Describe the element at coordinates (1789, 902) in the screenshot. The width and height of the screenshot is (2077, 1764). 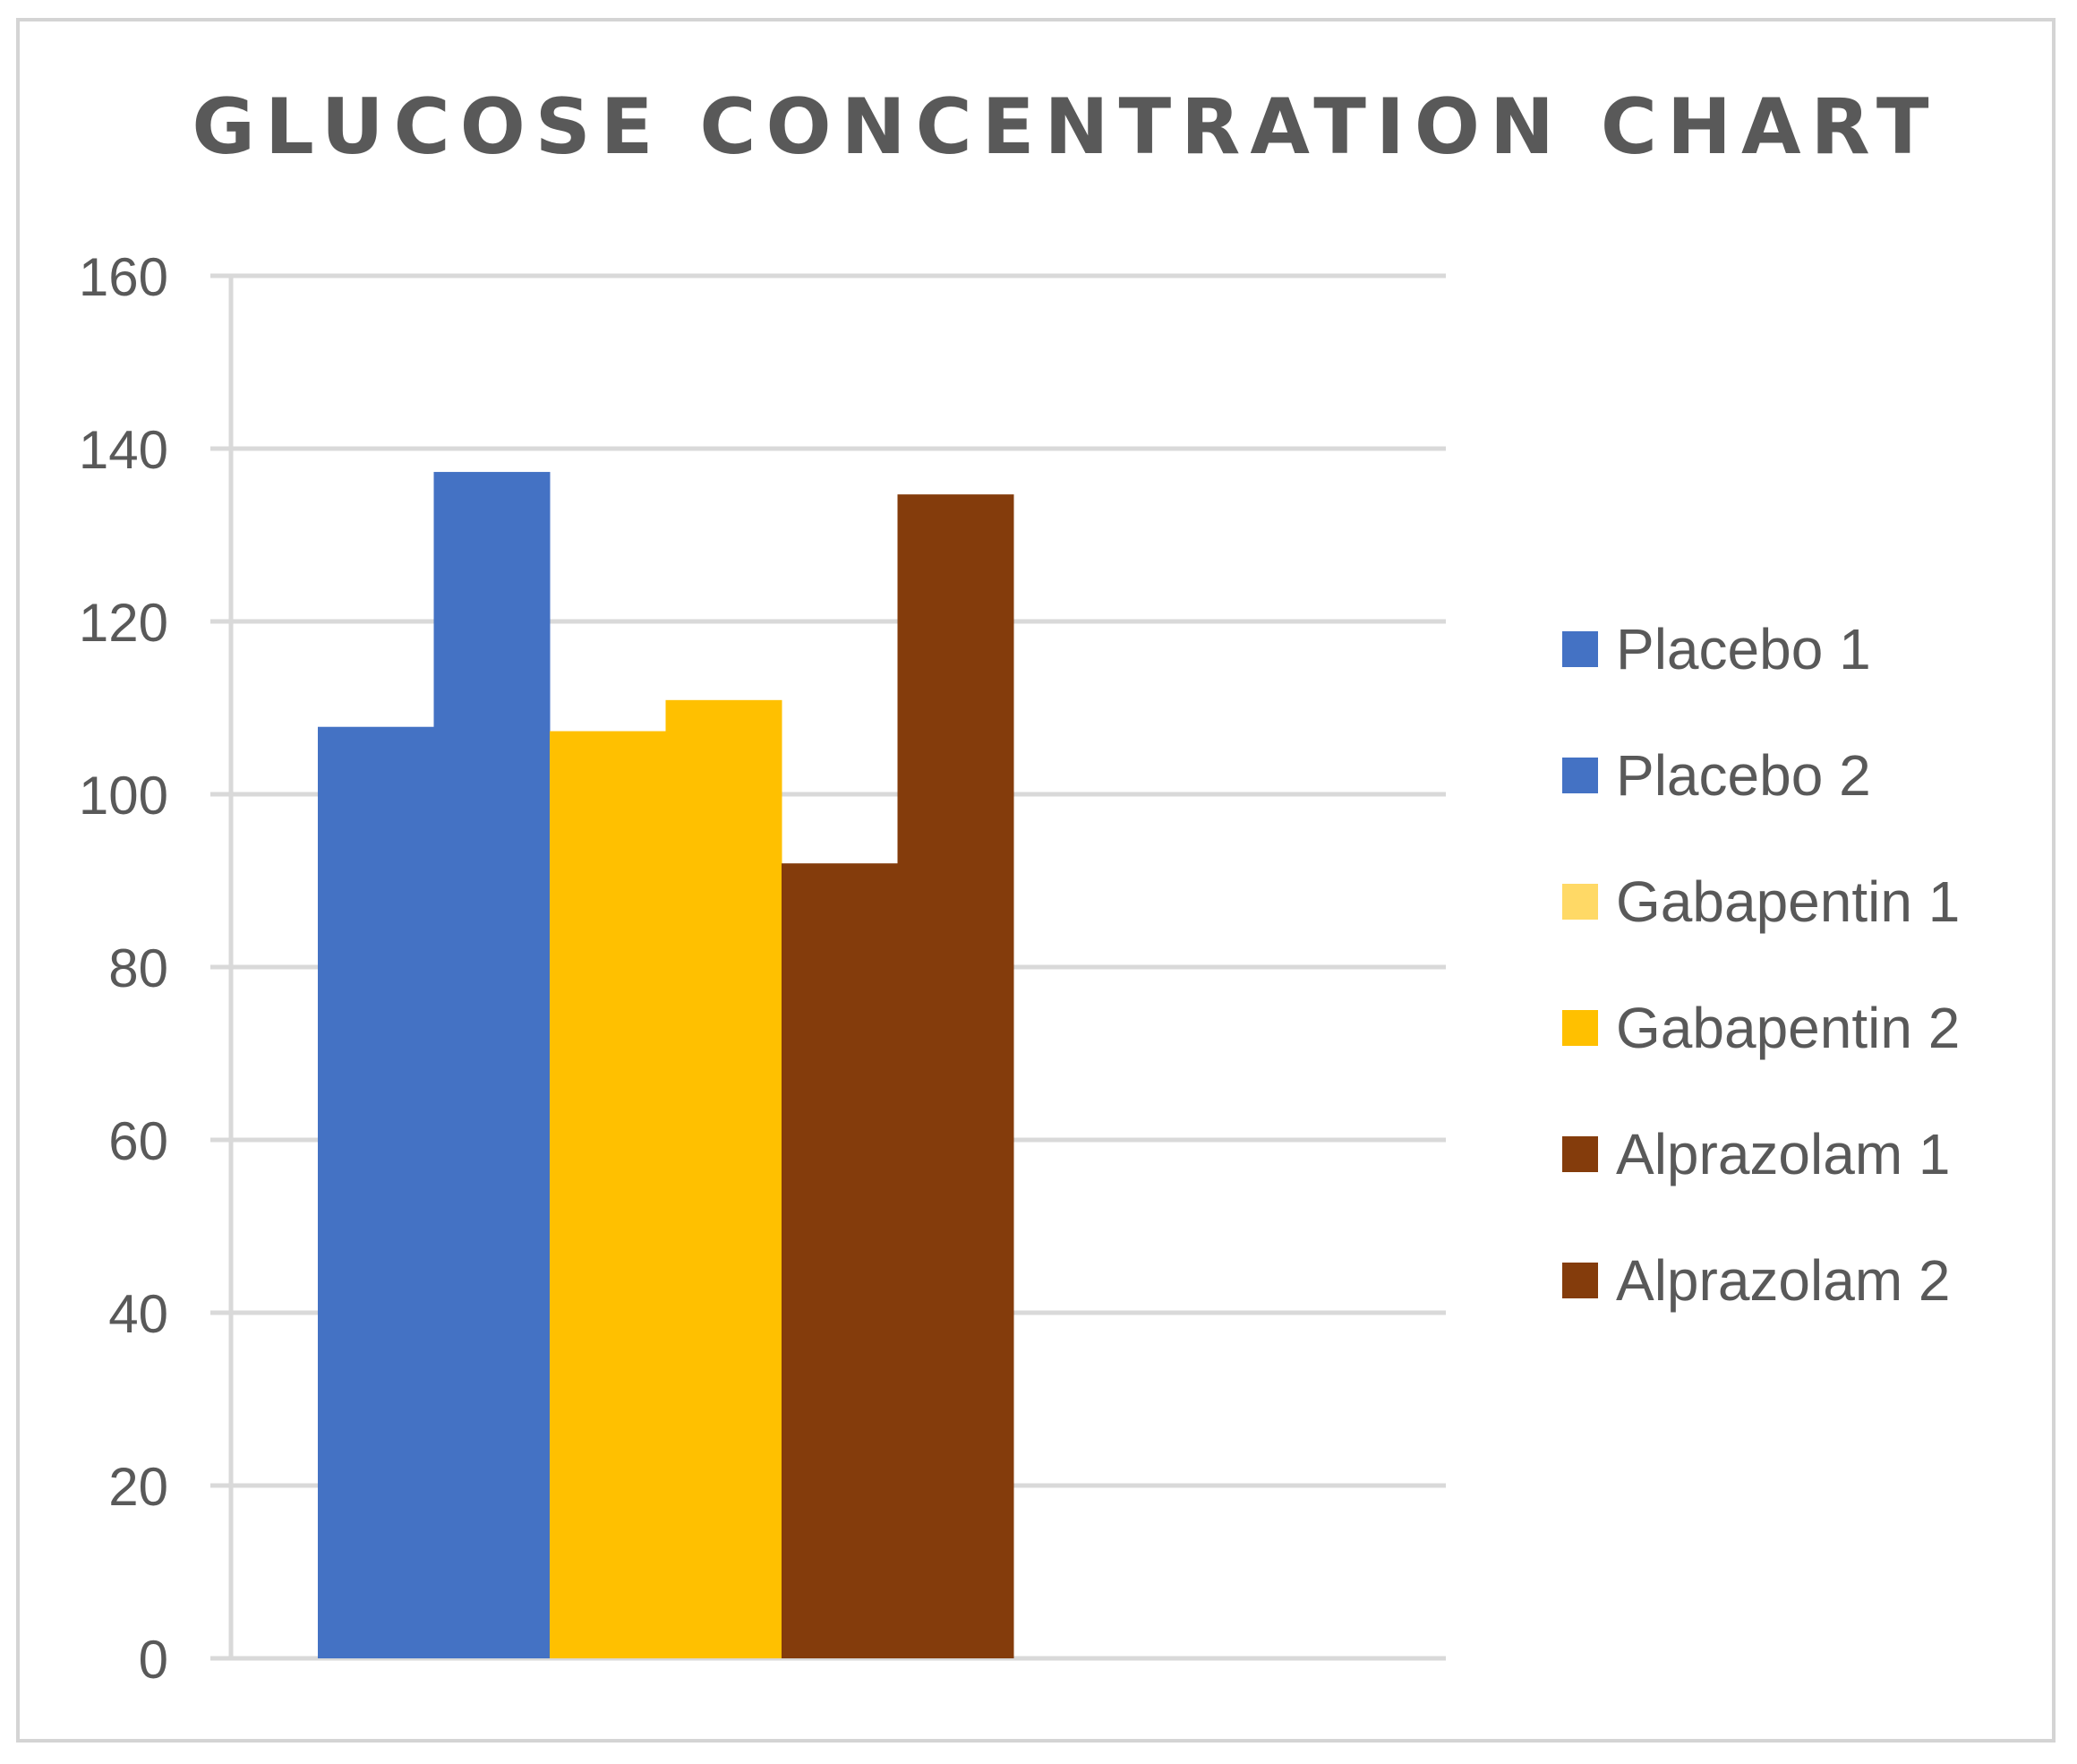
I see `legend-label: Gabapentin 1` at that location.